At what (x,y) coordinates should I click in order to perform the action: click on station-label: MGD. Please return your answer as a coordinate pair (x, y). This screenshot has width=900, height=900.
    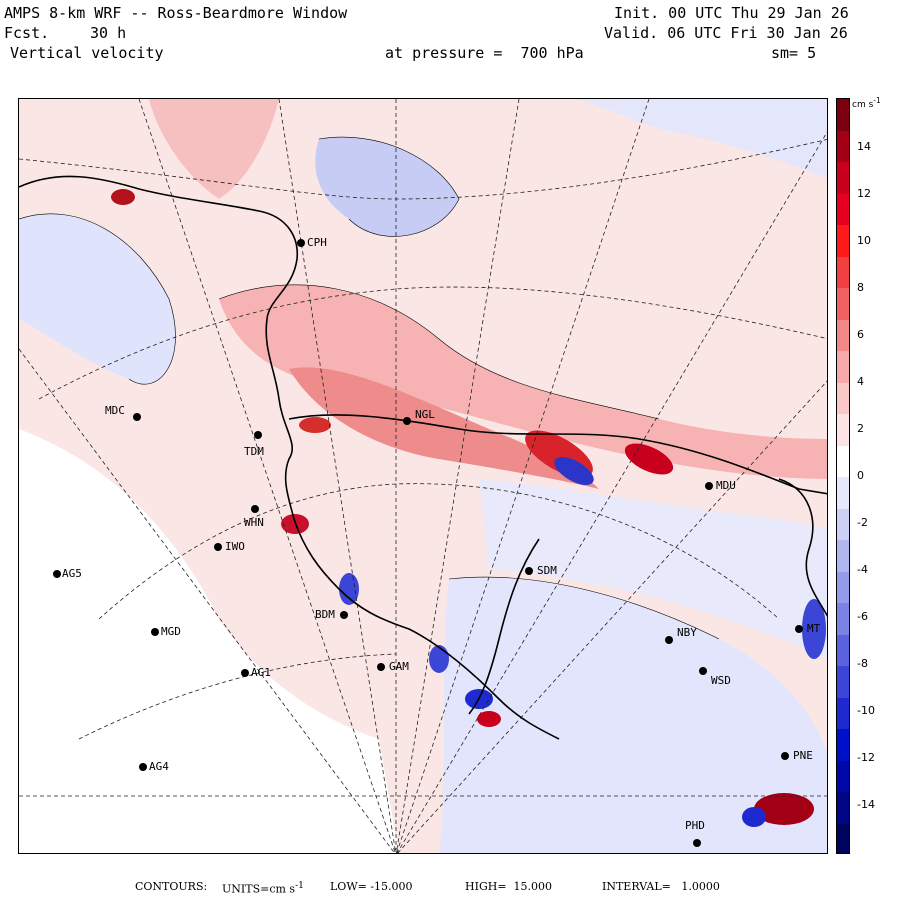
    Looking at the image, I should click on (171, 631).